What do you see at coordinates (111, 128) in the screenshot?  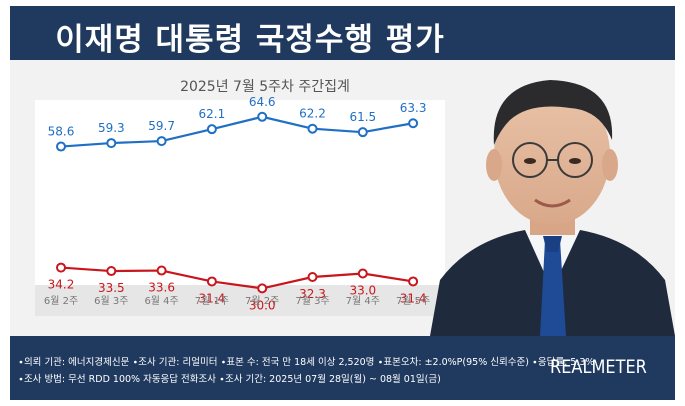 I see `approve-data-label: 59.3` at bounding box center [111, 128].